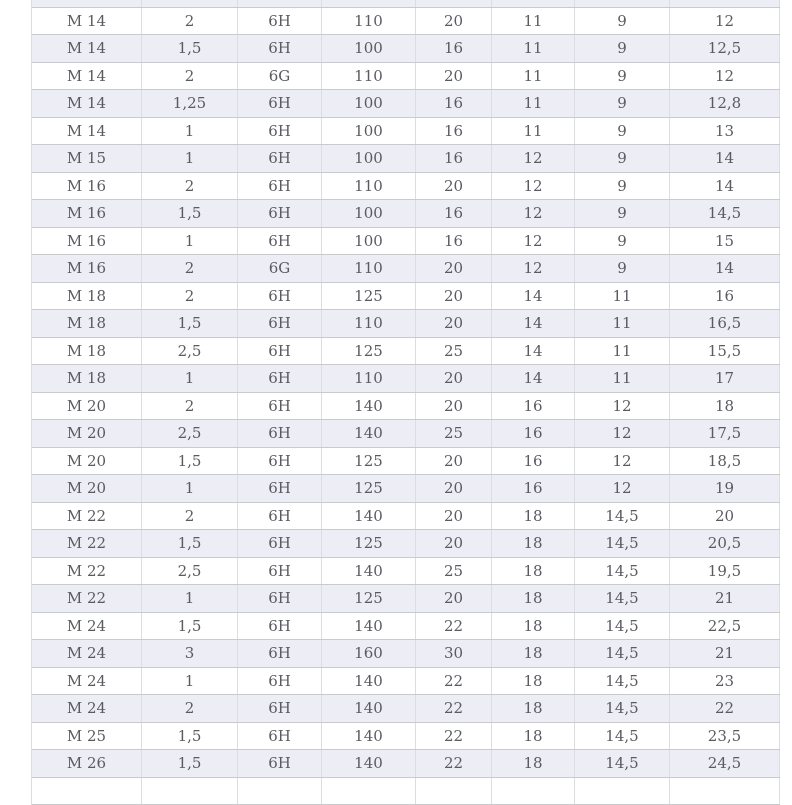  What do you see at coordinates (725, 488) in the screenshot?
I see `table-cell: 19` at bounding box center [725, 488].